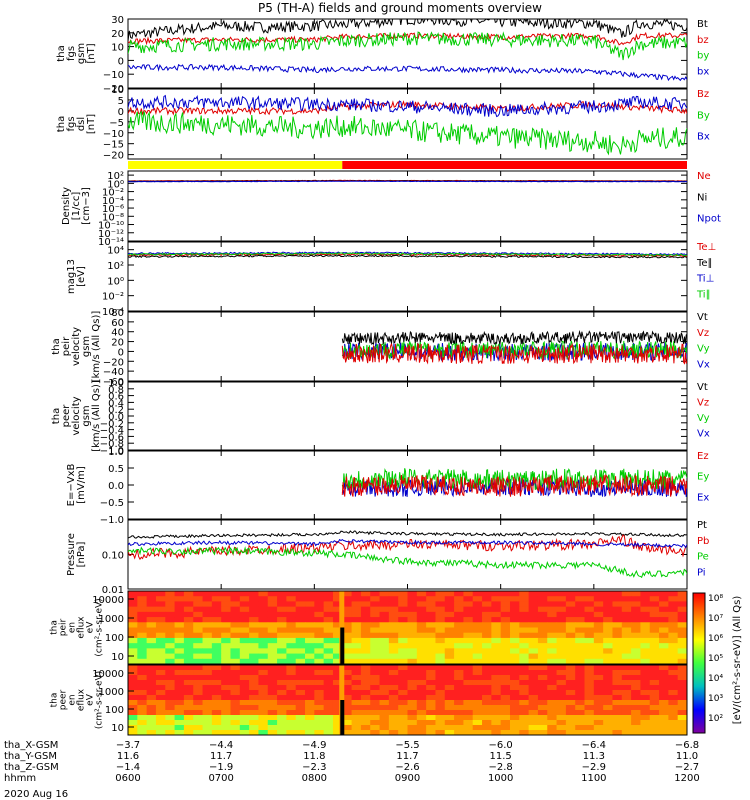 This screenshot has width=750, height=800. I want to click on x-tick-label: −6.8, so click(687, 745).